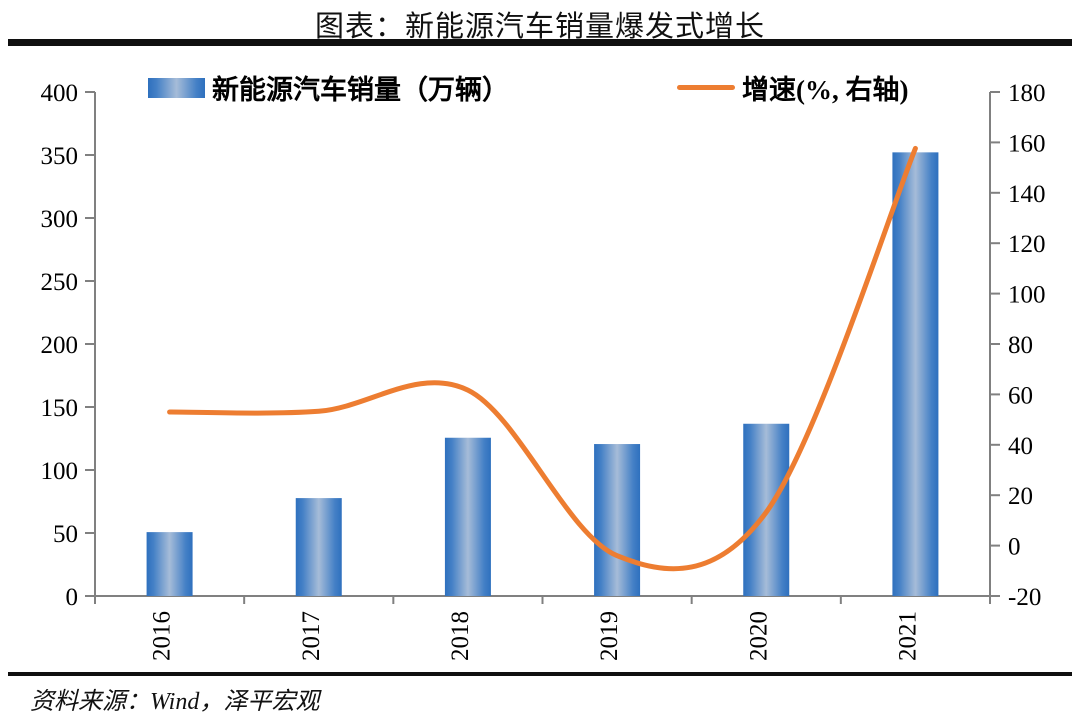 The image size is (1080, 716). I want to click on x-axis-year-label: 2017, so click(311, 636).